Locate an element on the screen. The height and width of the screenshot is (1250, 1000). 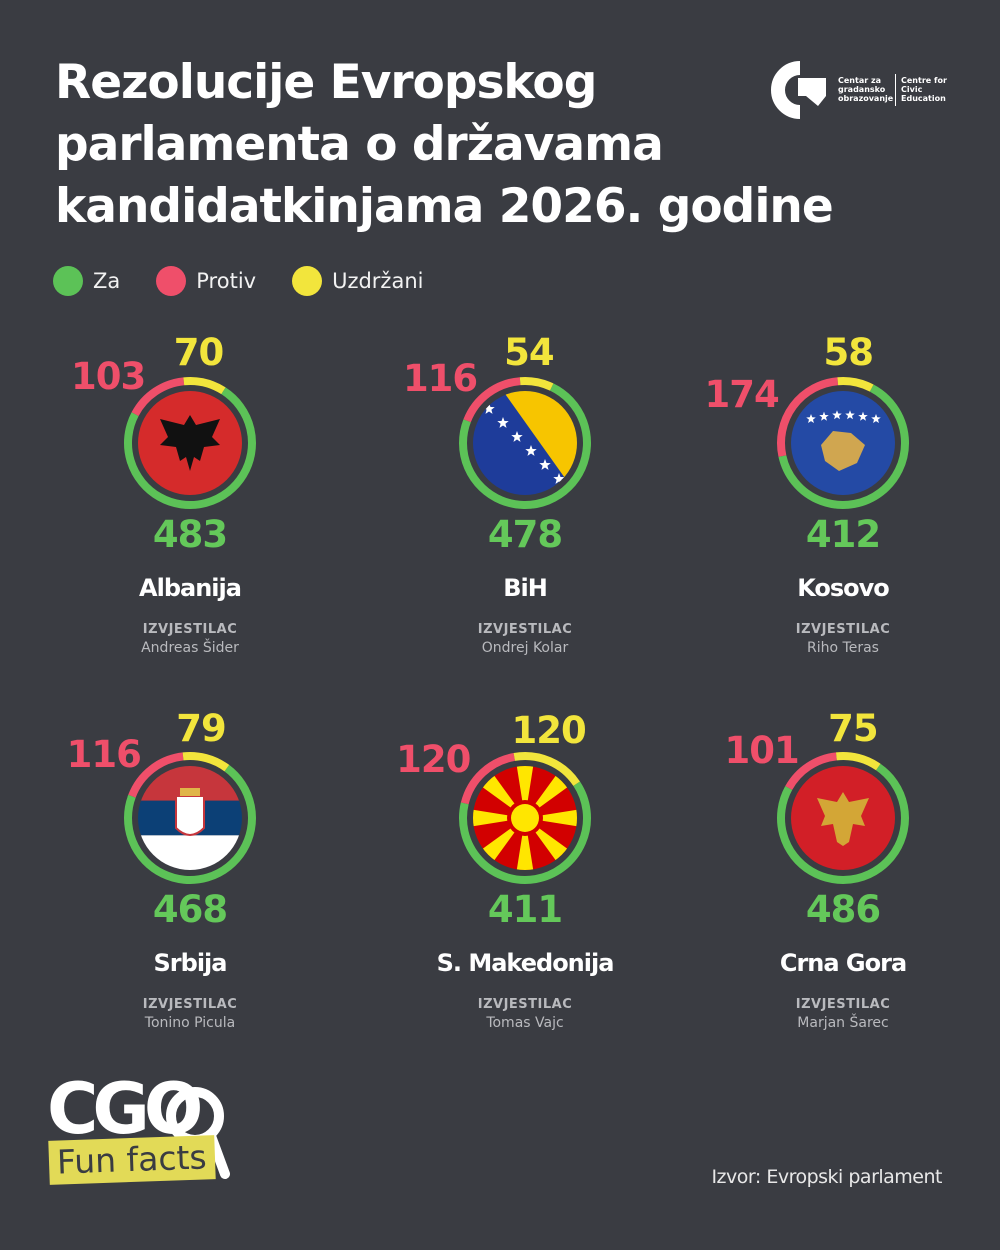
value-for: 483 is located at coordinates (190, 534).